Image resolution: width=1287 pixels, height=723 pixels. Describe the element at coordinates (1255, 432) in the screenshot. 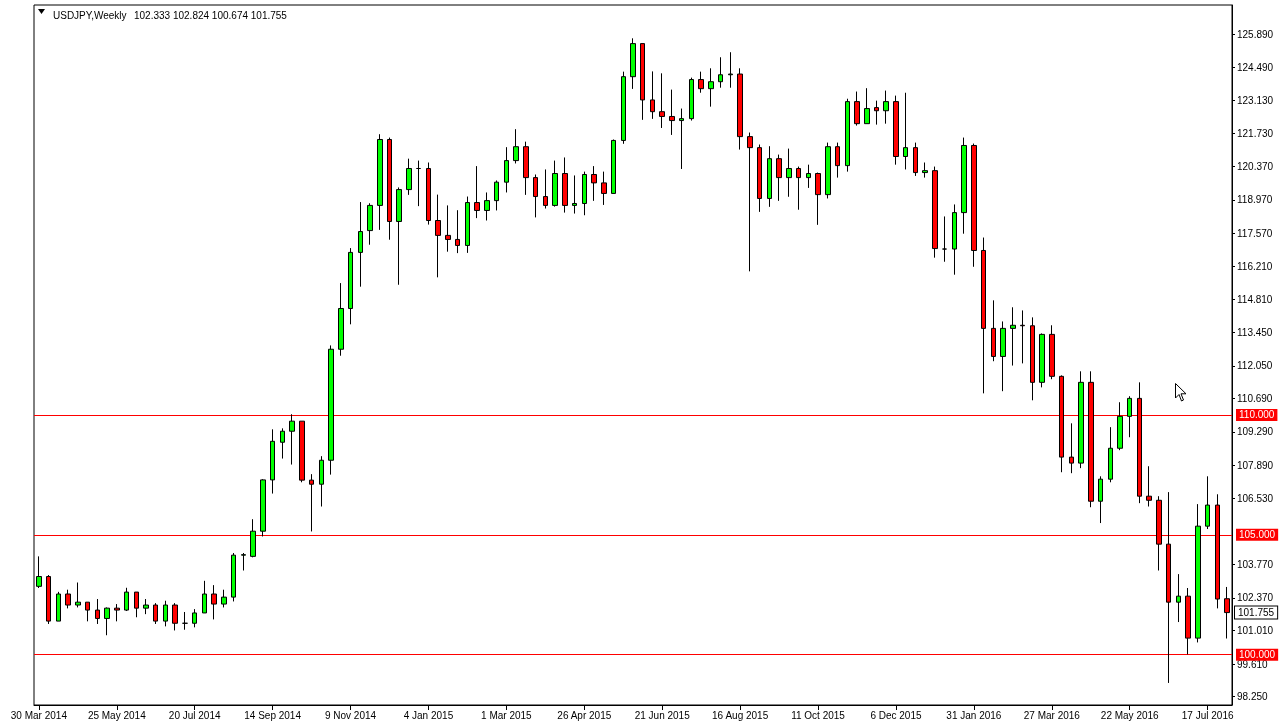

I see `y-tick-label: 109.290` at that location.